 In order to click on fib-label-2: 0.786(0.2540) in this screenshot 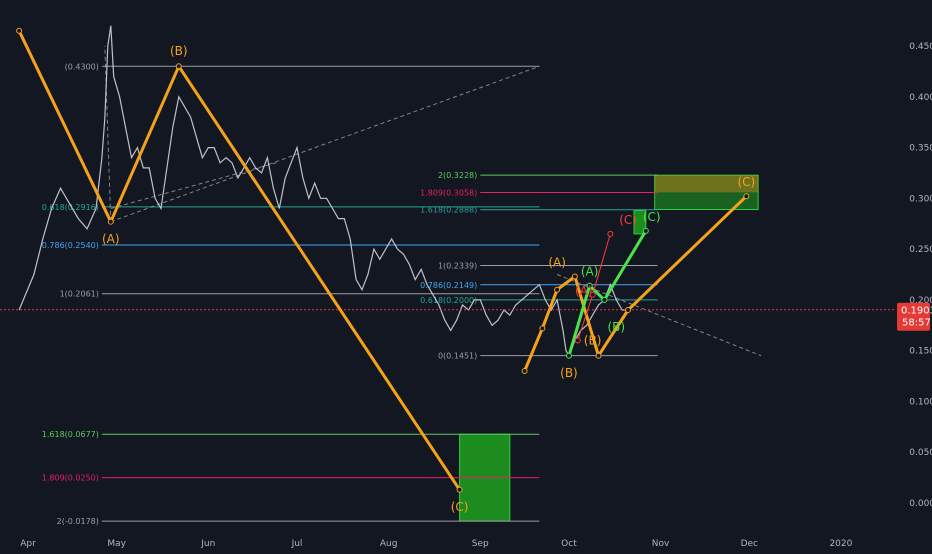, I will do `click(70, 245)`.